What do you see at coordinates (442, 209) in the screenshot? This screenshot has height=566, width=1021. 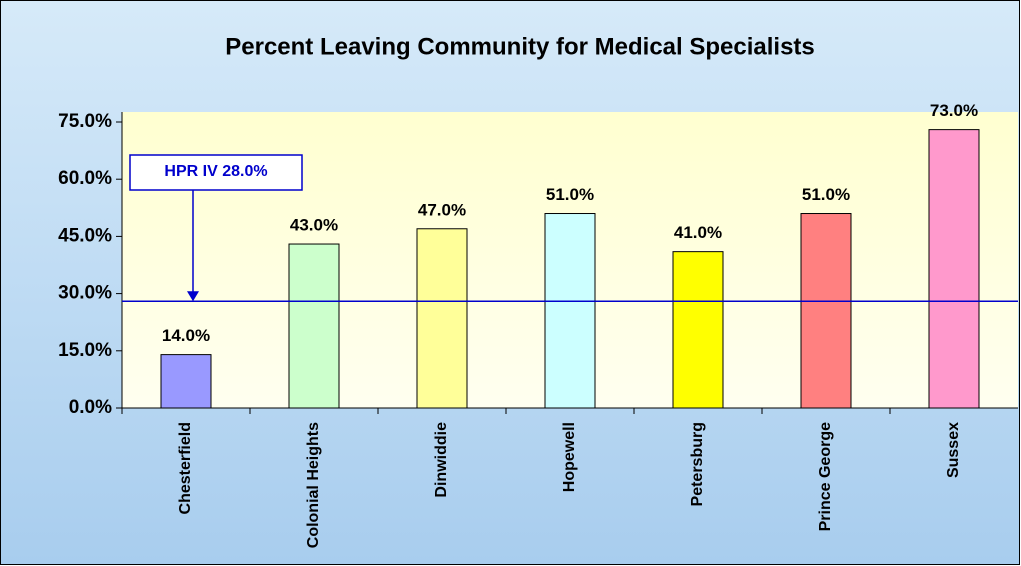 I see `value-label: 47.0%` at bounding box center [442, 209].